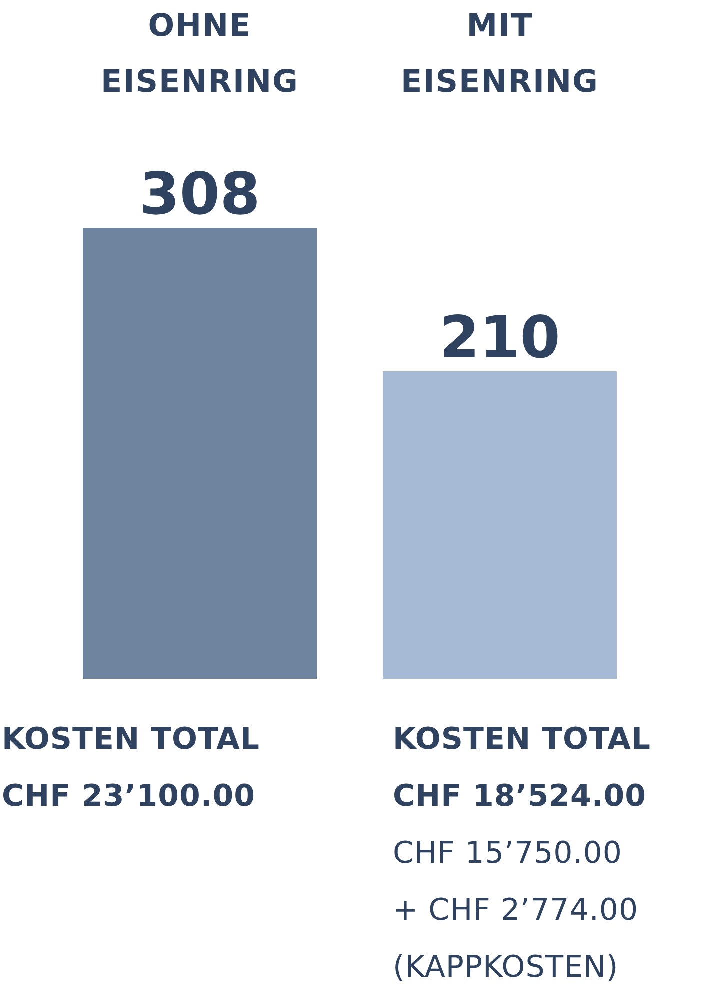 Image resolution: width=706 pixels, height=984 pixels. I want to click on text: CHF 18’524.00, so click(519, 796).